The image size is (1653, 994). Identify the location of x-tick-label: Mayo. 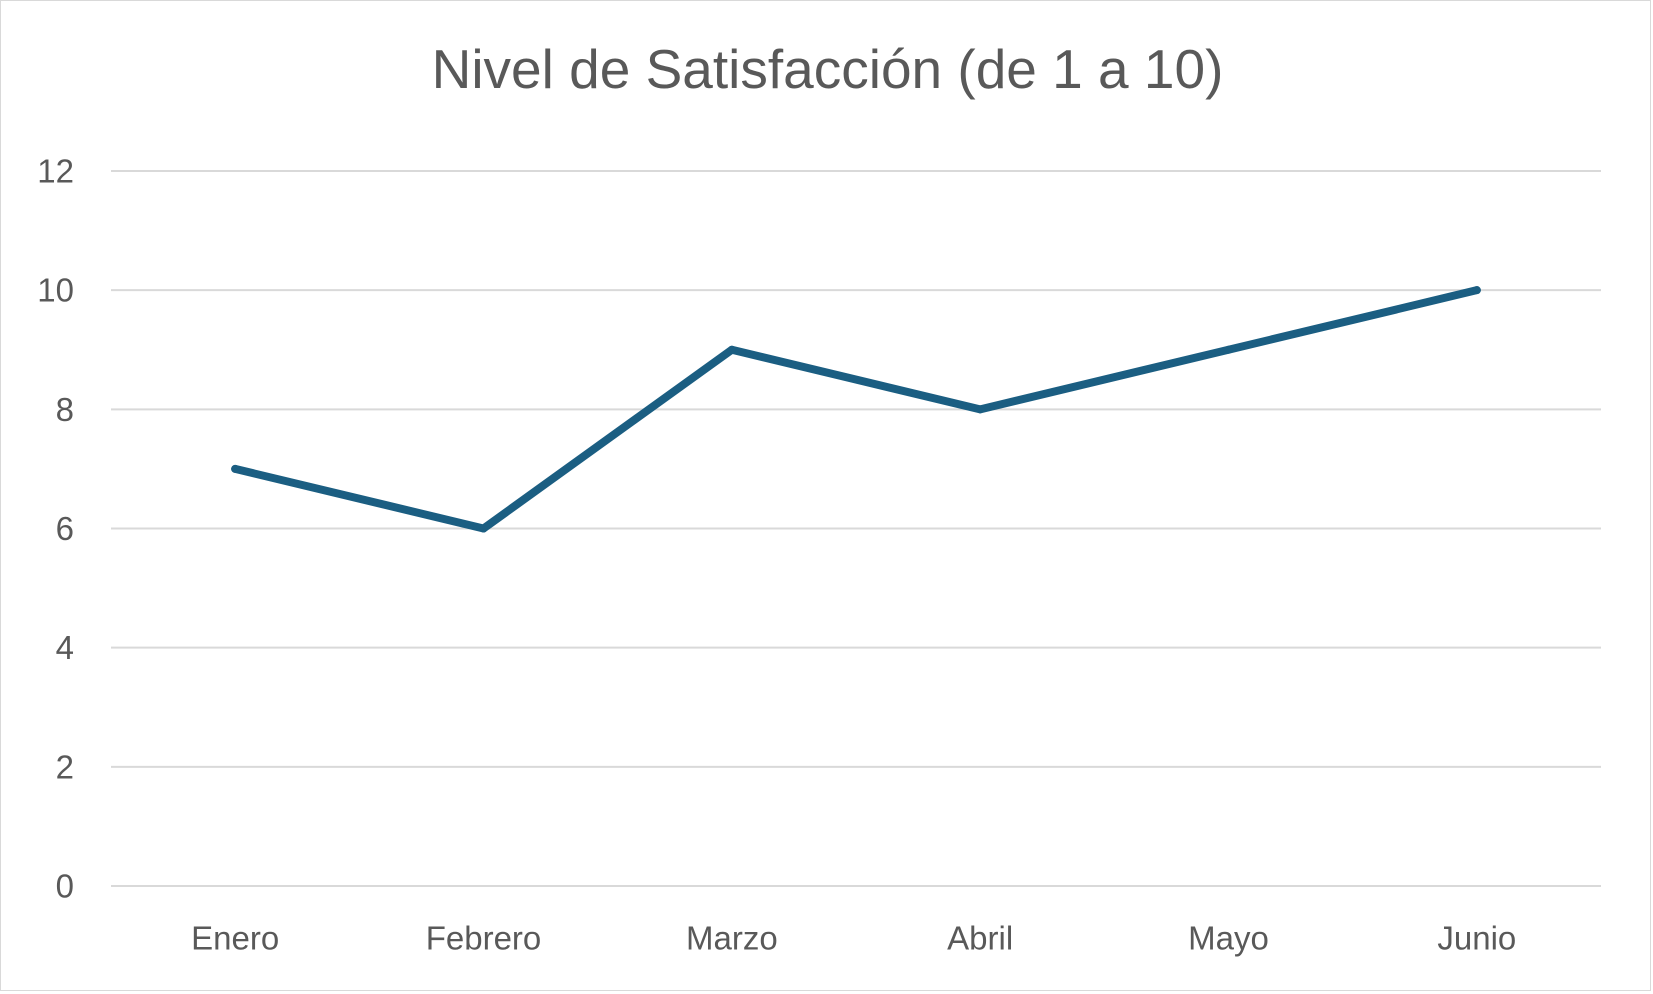
(1228, 938).